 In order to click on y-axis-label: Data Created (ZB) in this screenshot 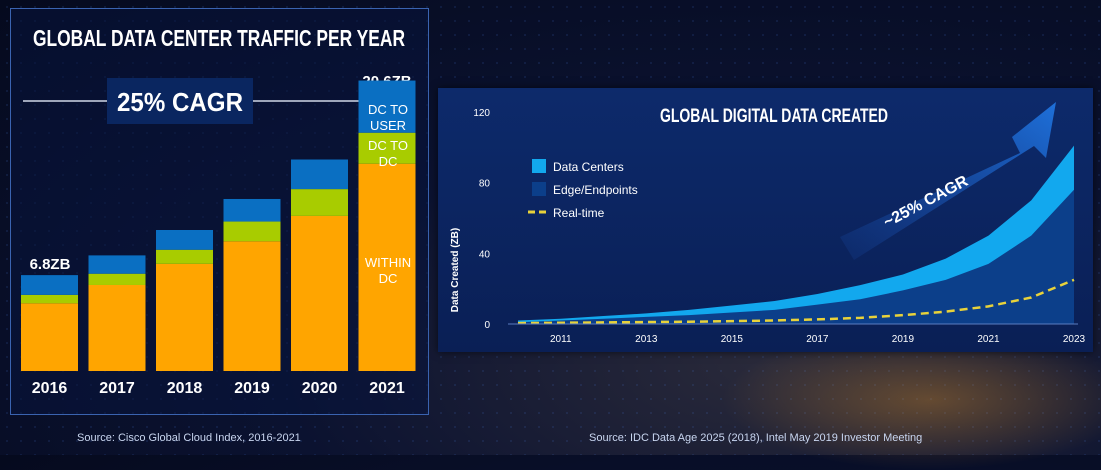, I will do `click(455, 270)`.